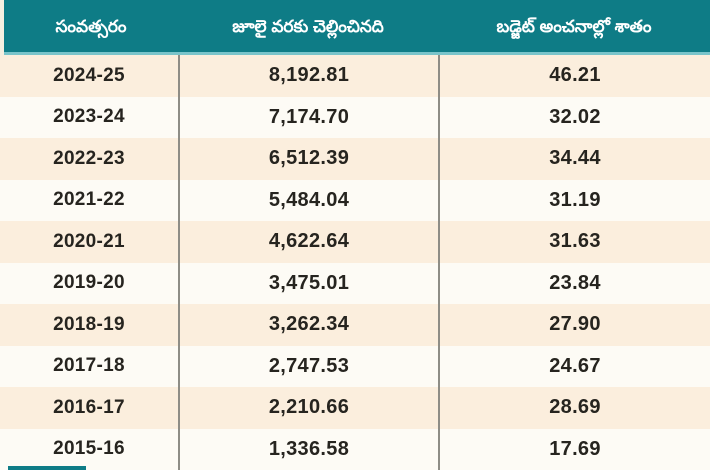 This screenshot has height=470, width=710. I want to click on paid-amount-cell: 2,210.66, so click(308, 408).